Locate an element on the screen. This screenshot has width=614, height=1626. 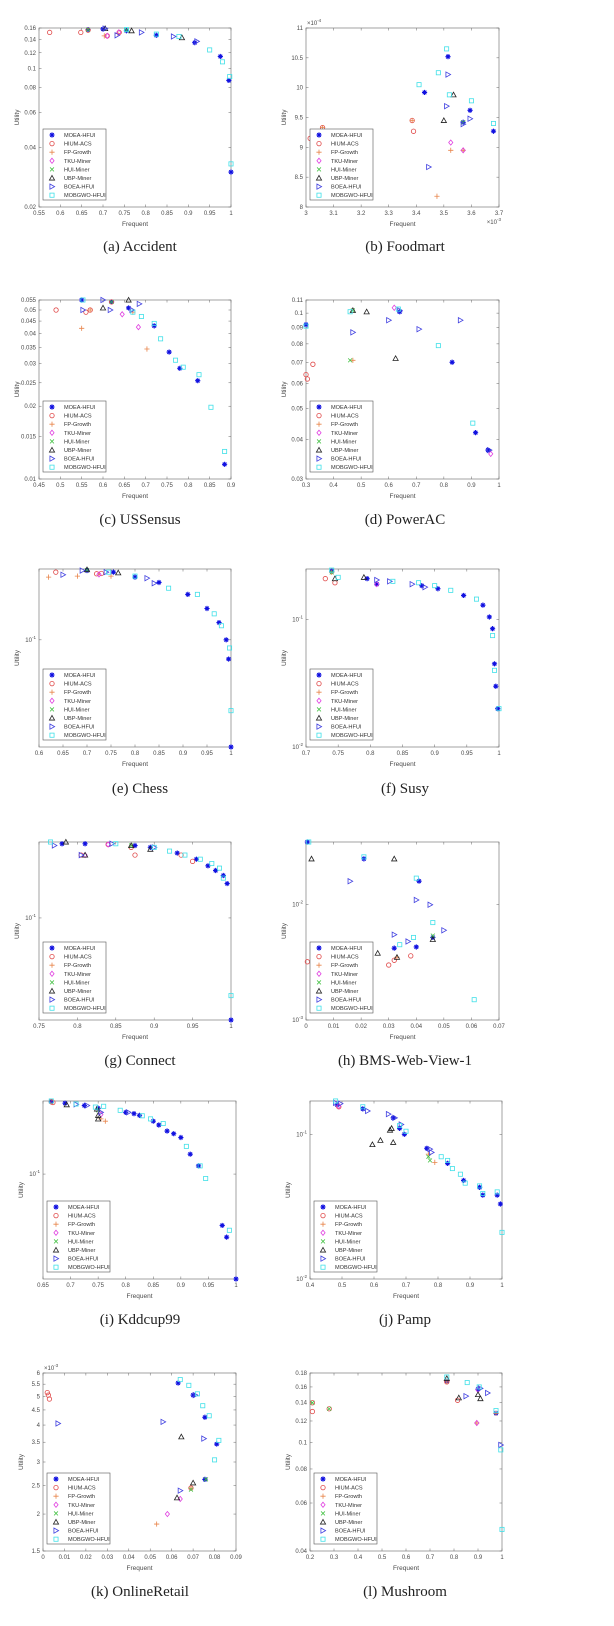
y-tick-label: 5.5 is located at coordinates (36, 1385).